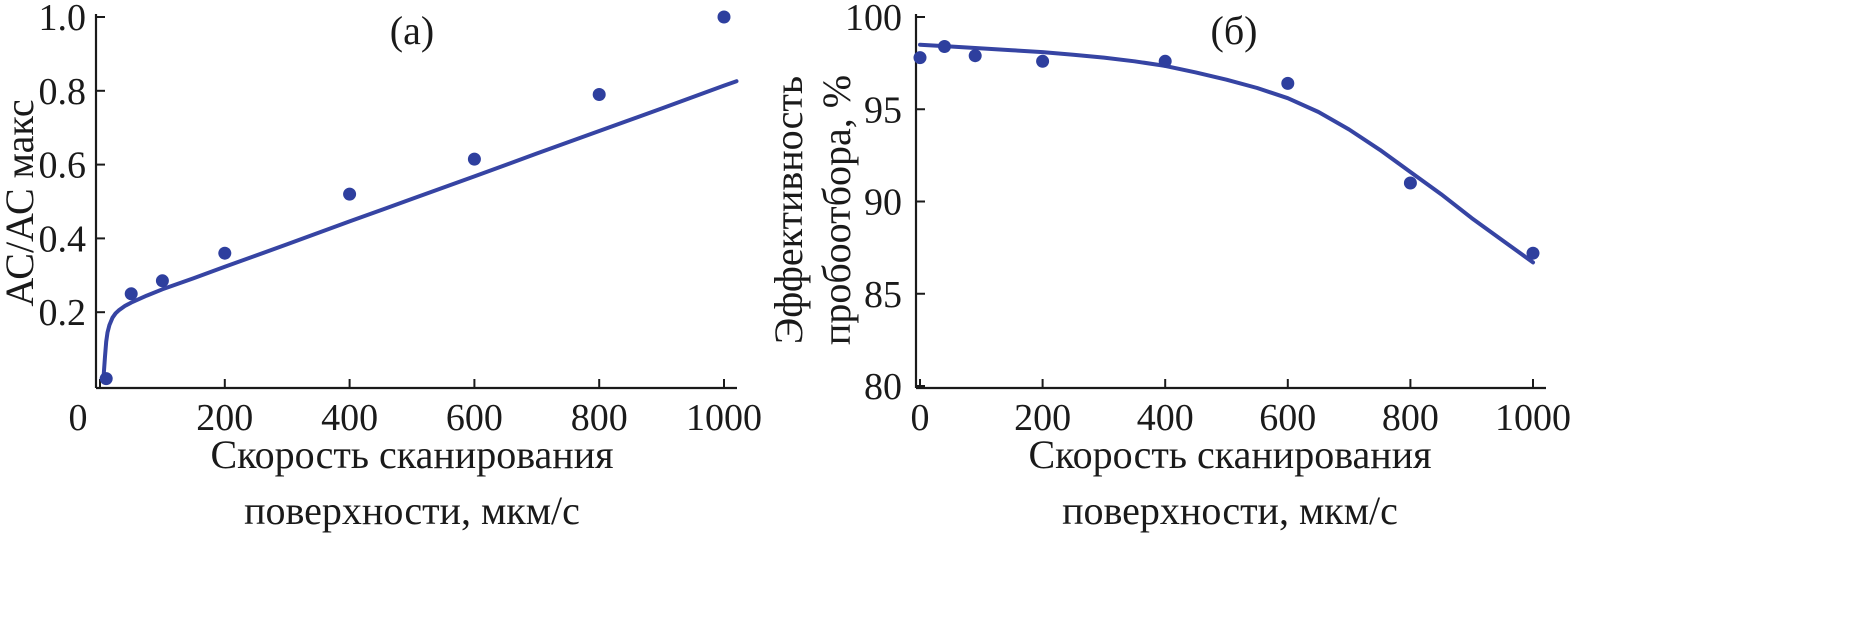  I want to click on y-axis-title: АС/АС макс, so click(21, 202).